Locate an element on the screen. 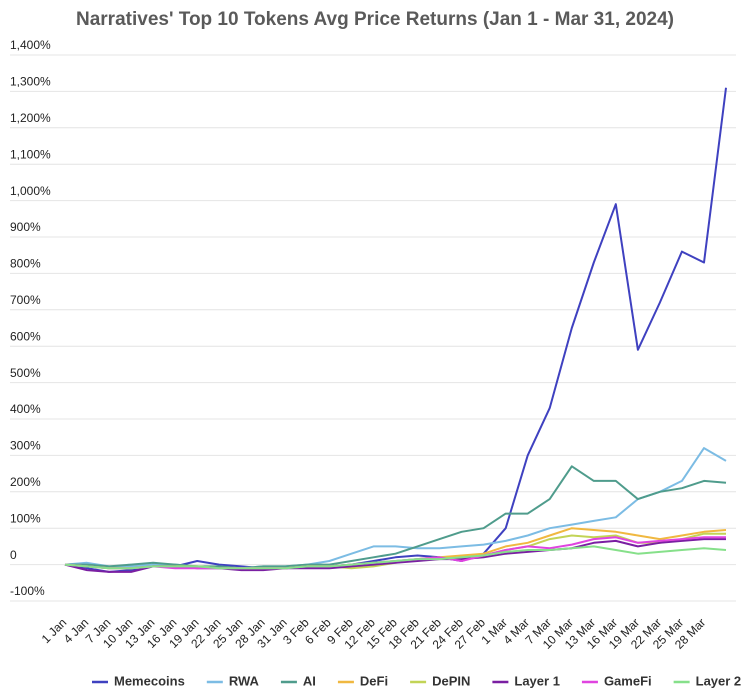 This screenshot has height=700, width=750. legend-item: GameFi is located at coordinates (616, 680).